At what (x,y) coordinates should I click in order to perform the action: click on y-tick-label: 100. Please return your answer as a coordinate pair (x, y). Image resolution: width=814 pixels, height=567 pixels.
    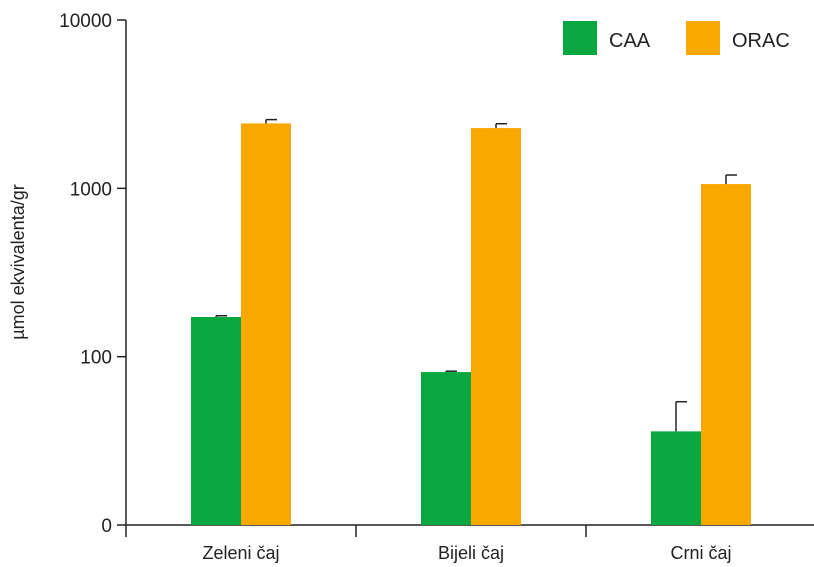
    Looking at the image, I should click on (96, 358).